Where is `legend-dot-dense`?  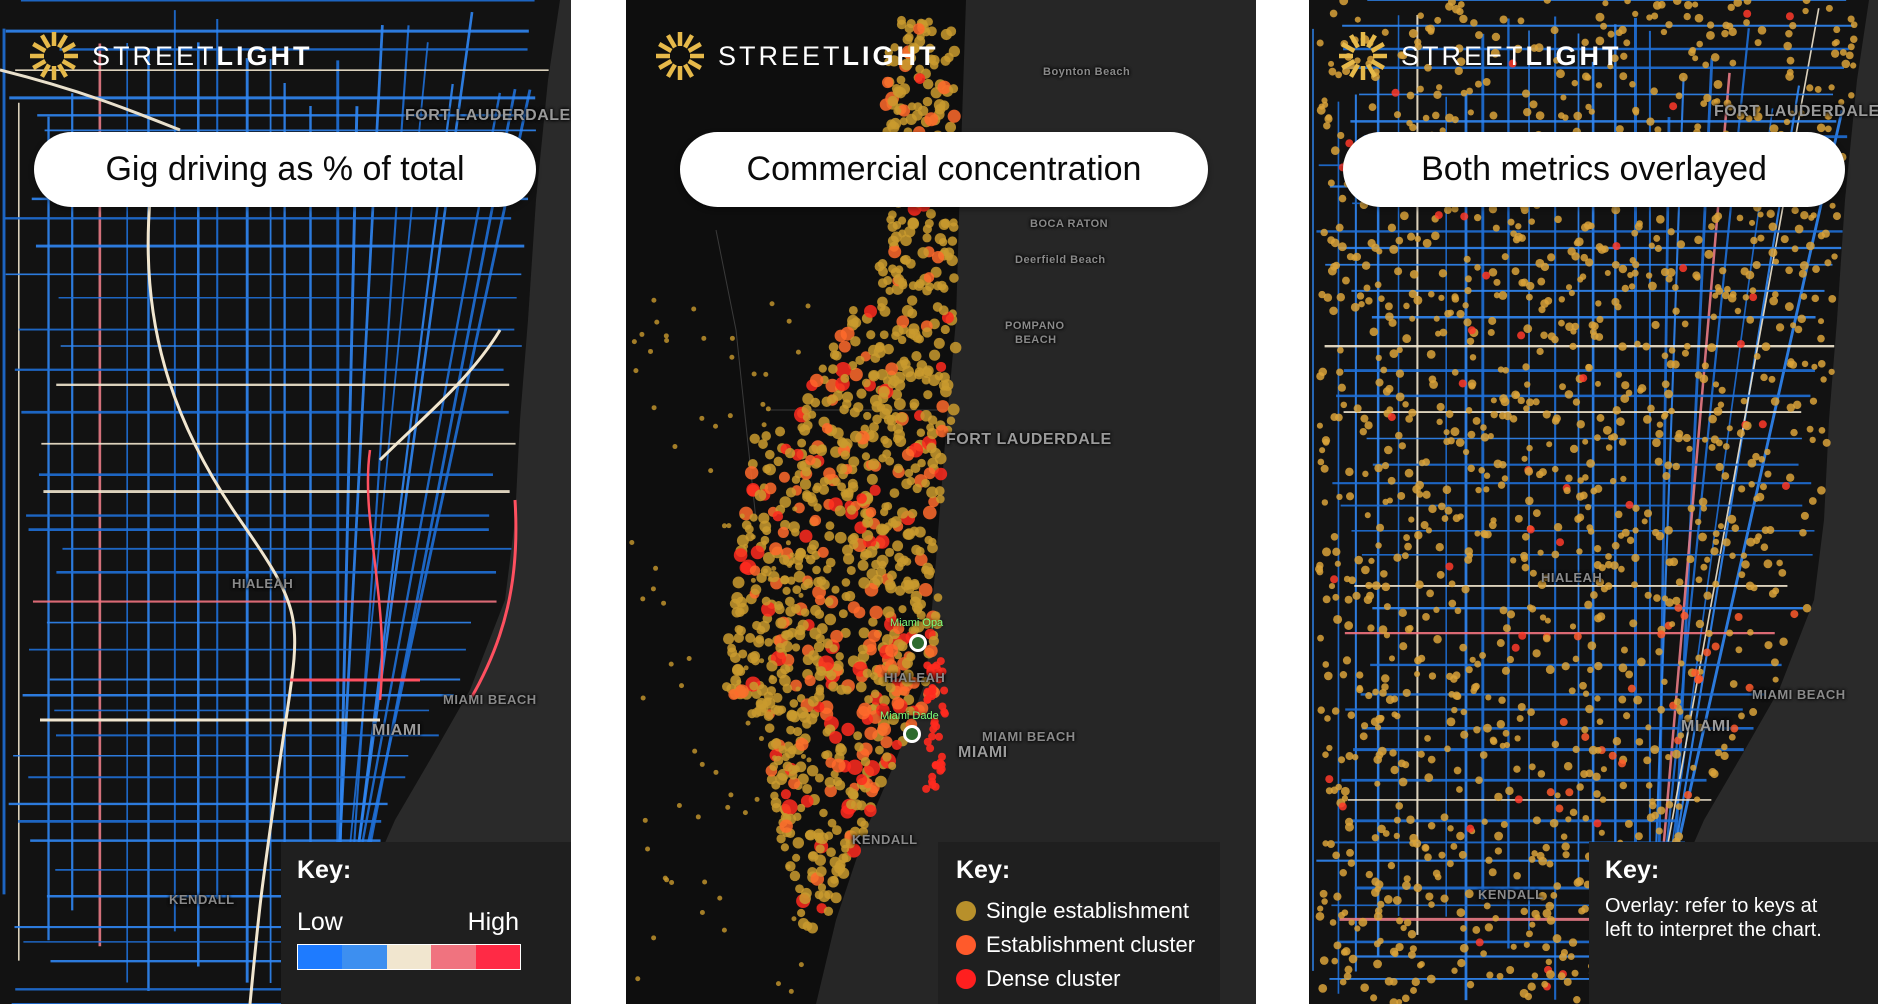
legend-dot-dense is located at coordinates (966, 979).